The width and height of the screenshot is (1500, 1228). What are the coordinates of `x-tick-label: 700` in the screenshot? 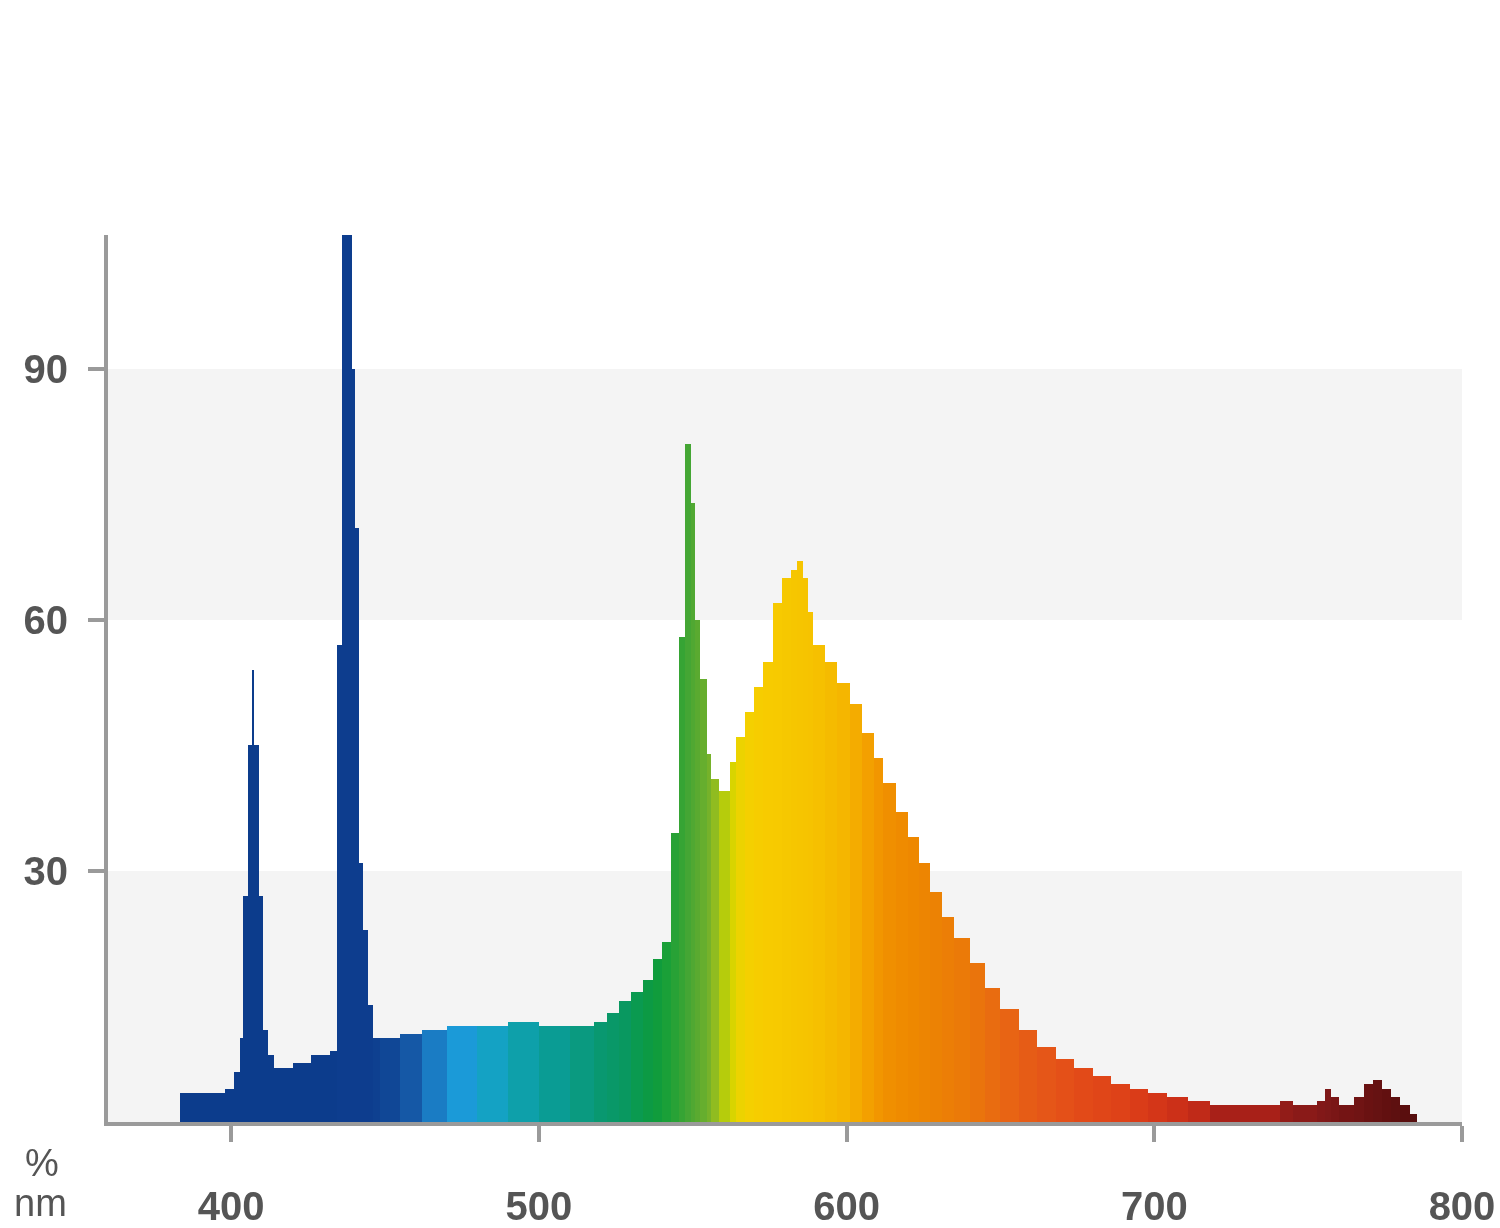 It's located at (1154, 1206).